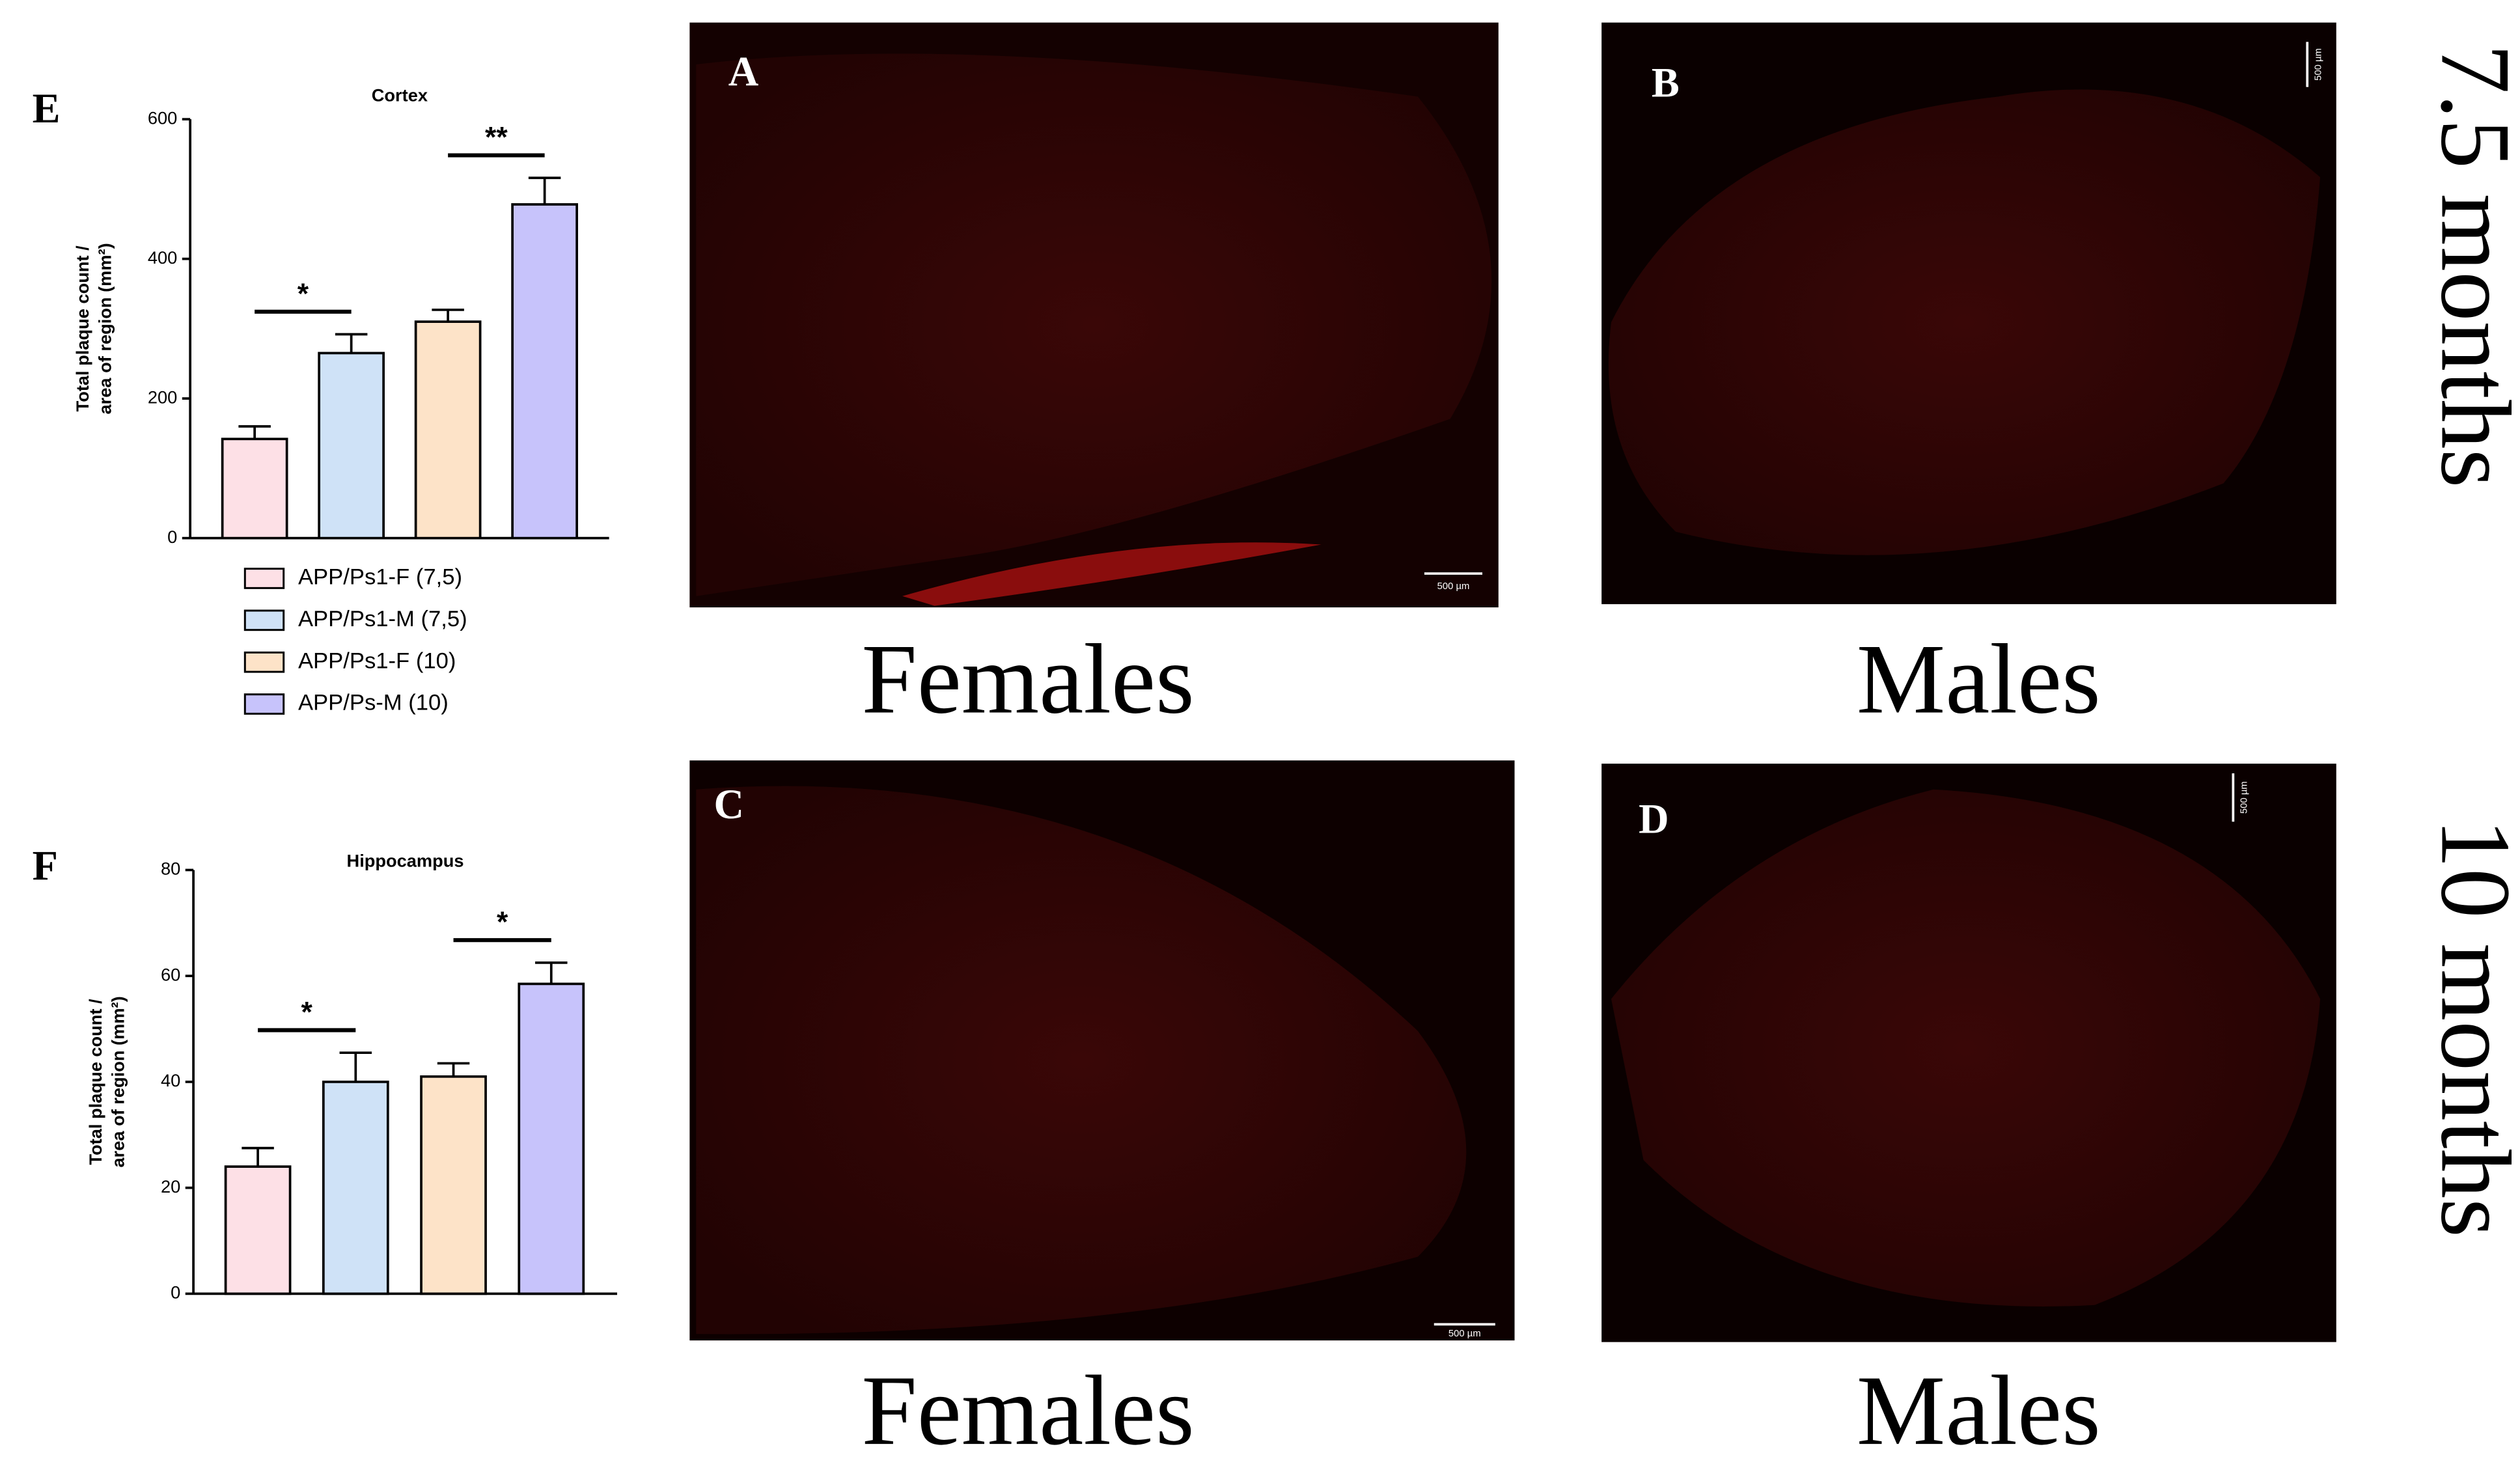 The height and width of the screenshot is (1479, 2520). I want to click on chart-title: Cortex, so click(400, 95).